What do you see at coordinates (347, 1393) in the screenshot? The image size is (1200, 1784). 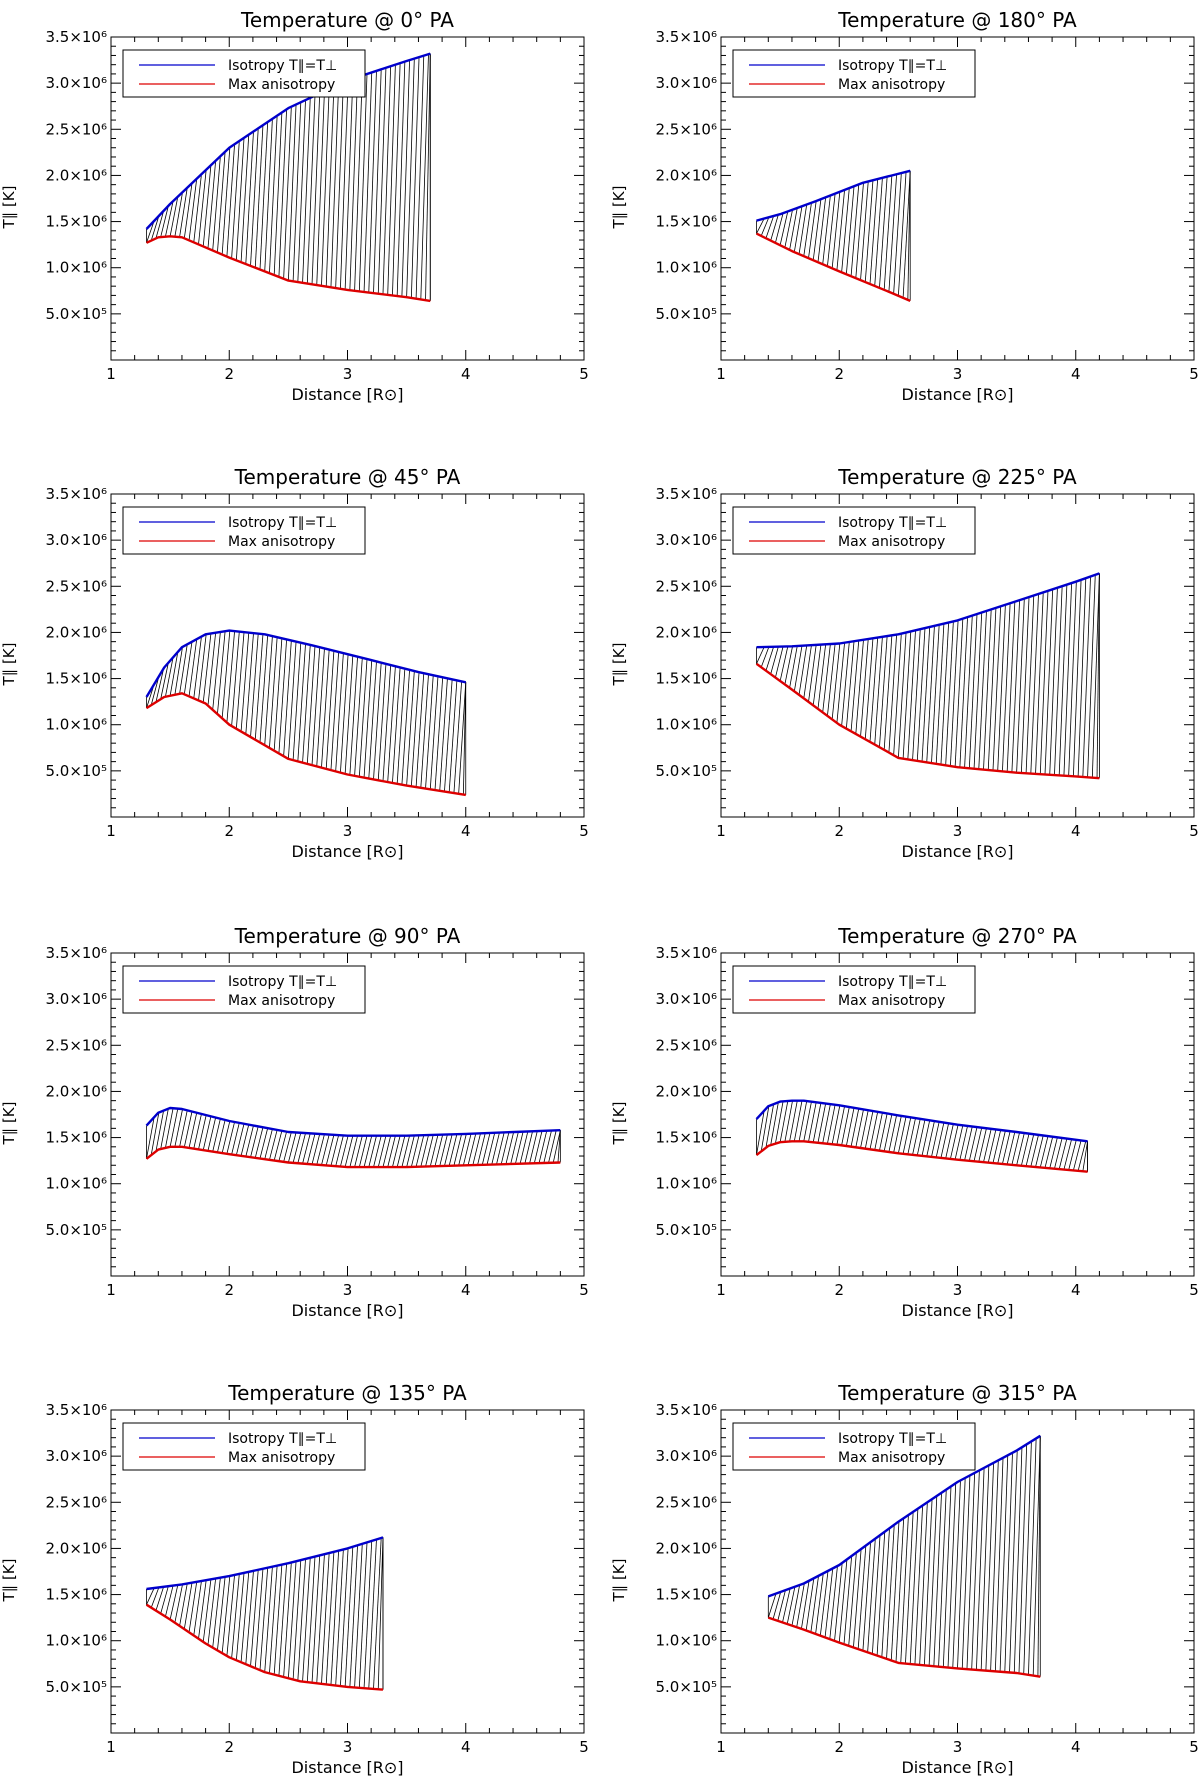 I see `chart-title: Temperature @ 135° PA` at bounding box center [347, 1393].